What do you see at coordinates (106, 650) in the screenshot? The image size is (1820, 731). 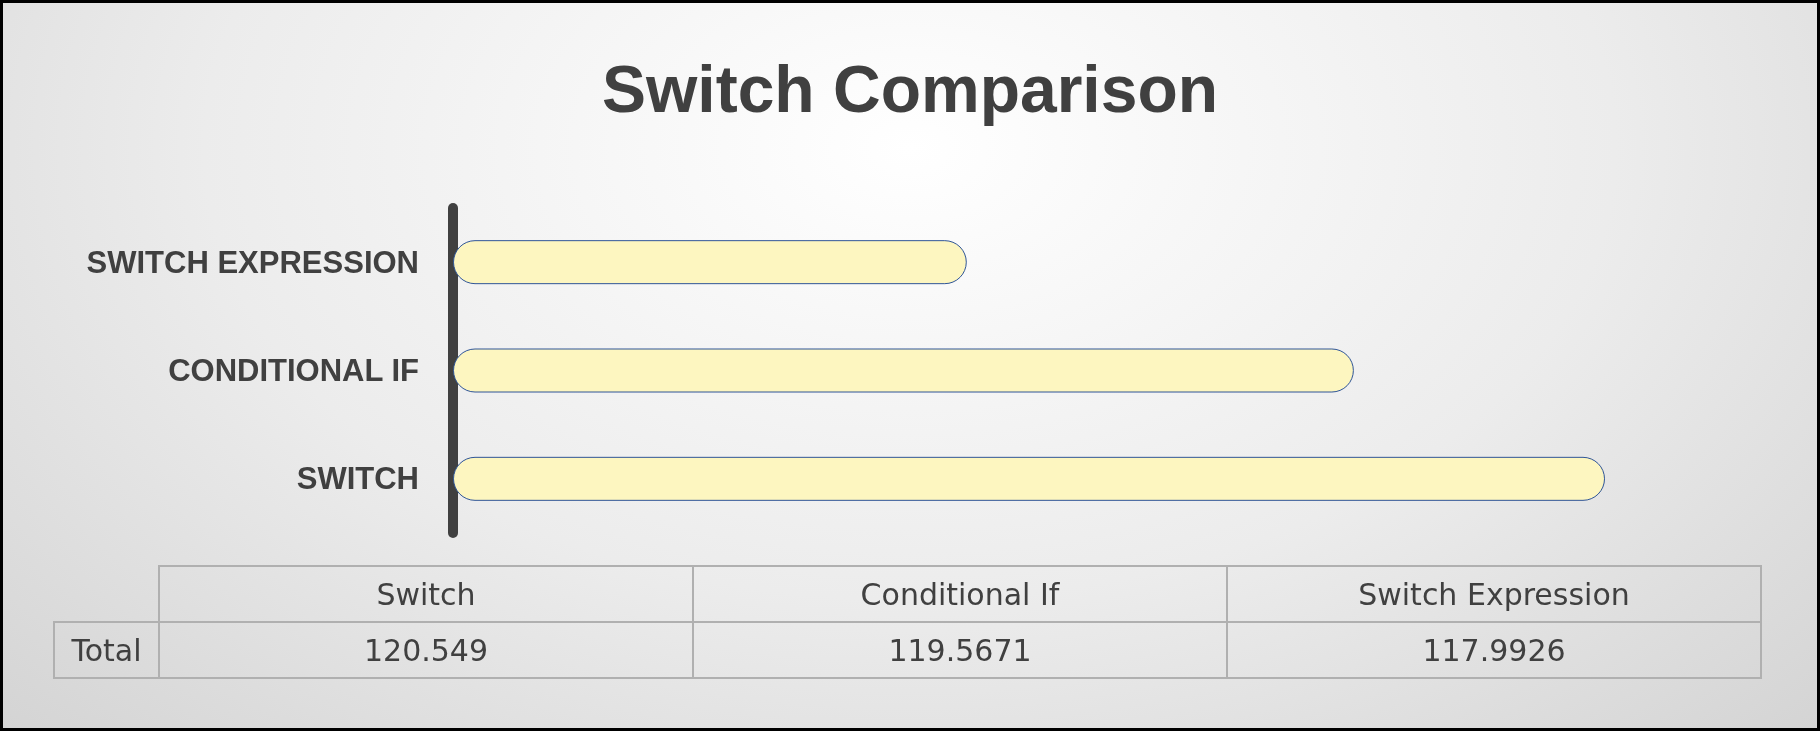 I see `legend-label: Total` at bounding box center [106, 650].